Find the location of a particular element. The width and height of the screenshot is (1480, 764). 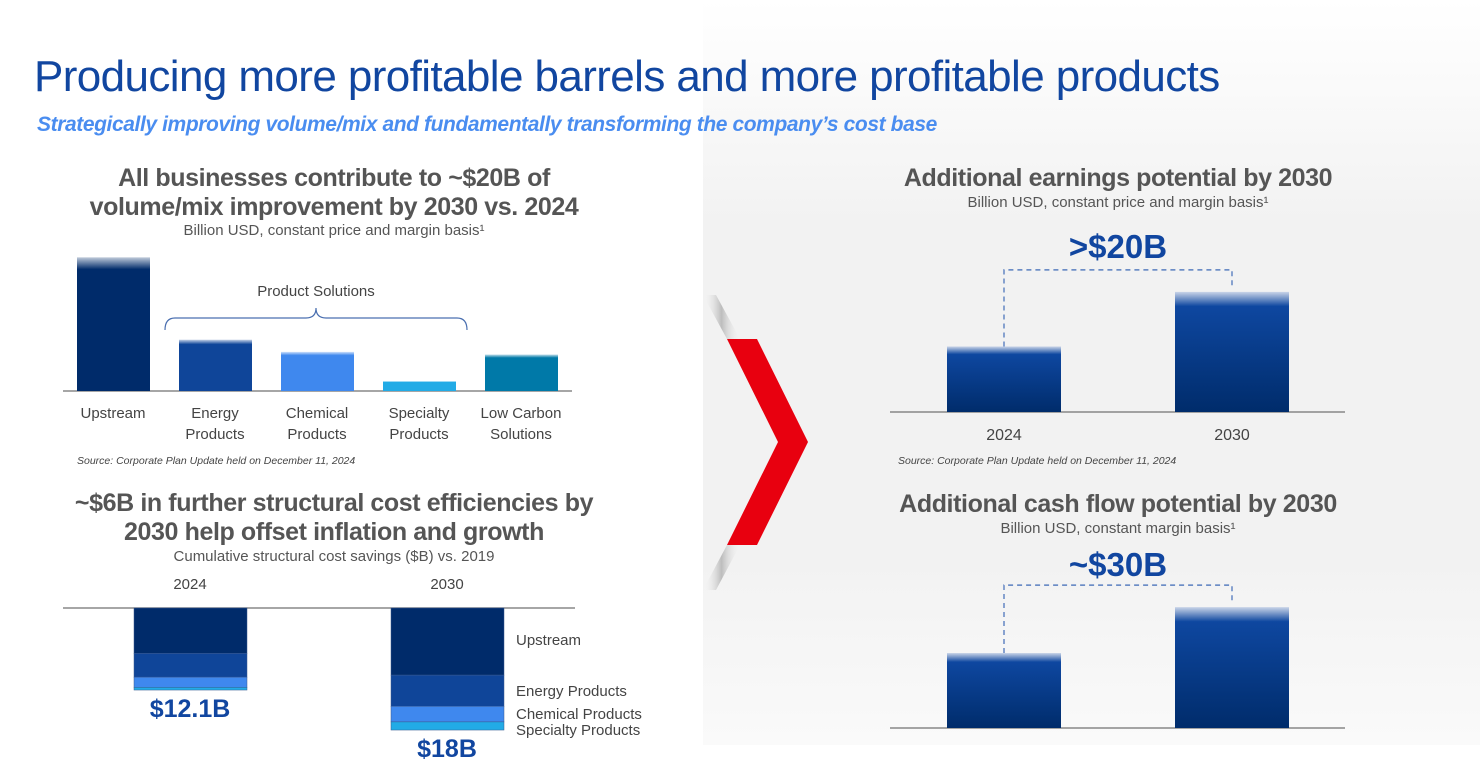

stack-2024-chemical-products is located at coordinates (190, 682).